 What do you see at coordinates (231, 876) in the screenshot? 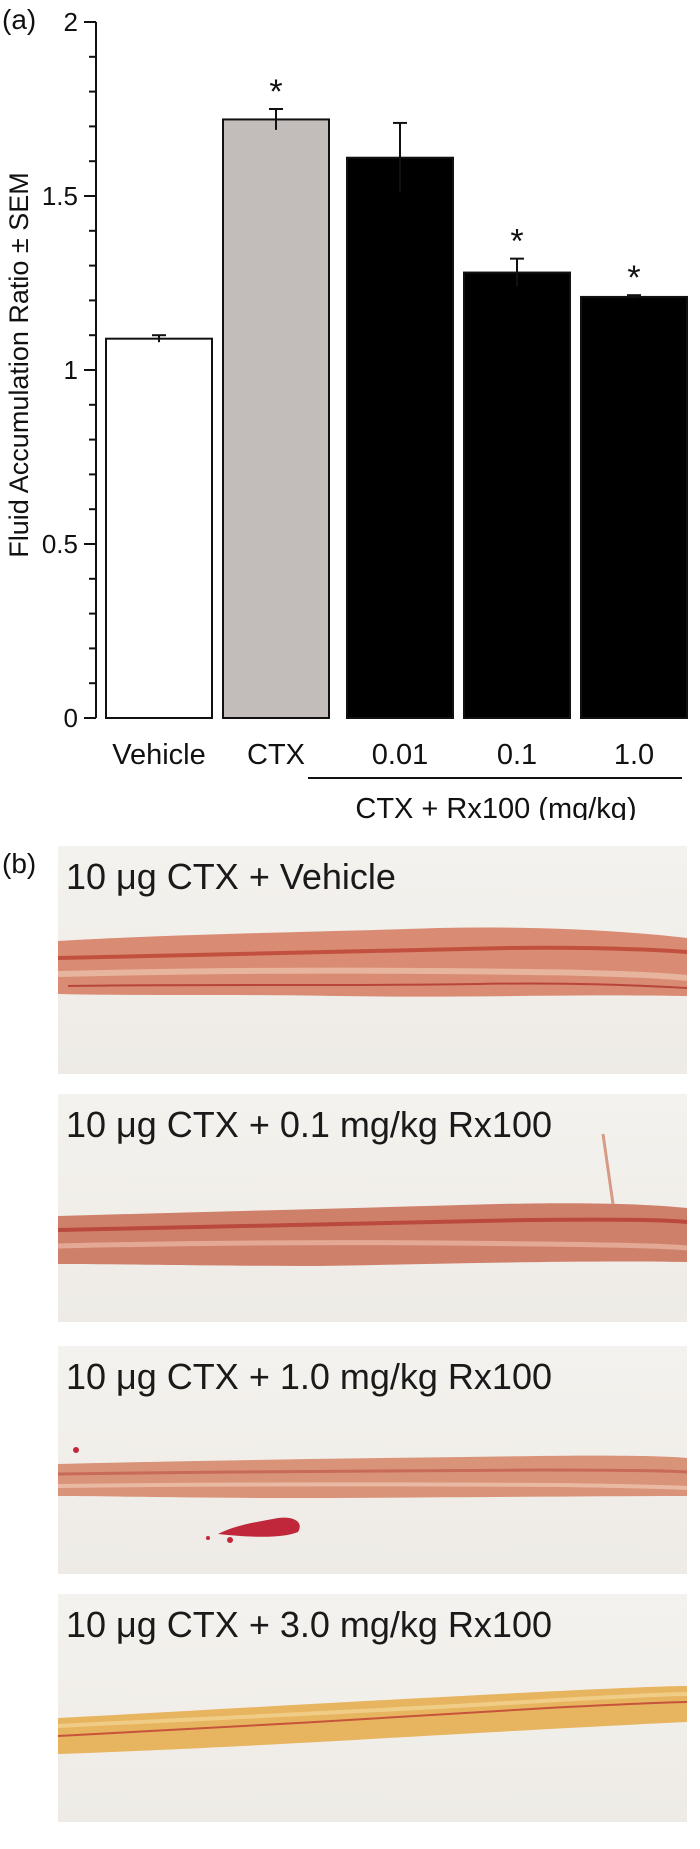
I see `photo-caption: 10 μg CTX + Vehicle` at bounding box center [231, 876].